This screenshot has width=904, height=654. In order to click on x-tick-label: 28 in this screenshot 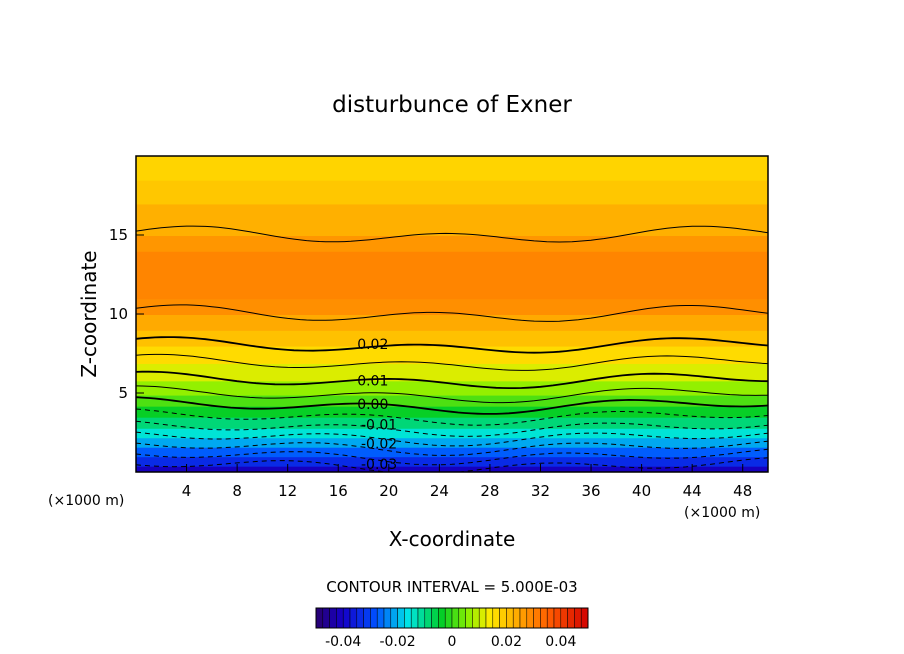, I will do `click(489, 491)`.